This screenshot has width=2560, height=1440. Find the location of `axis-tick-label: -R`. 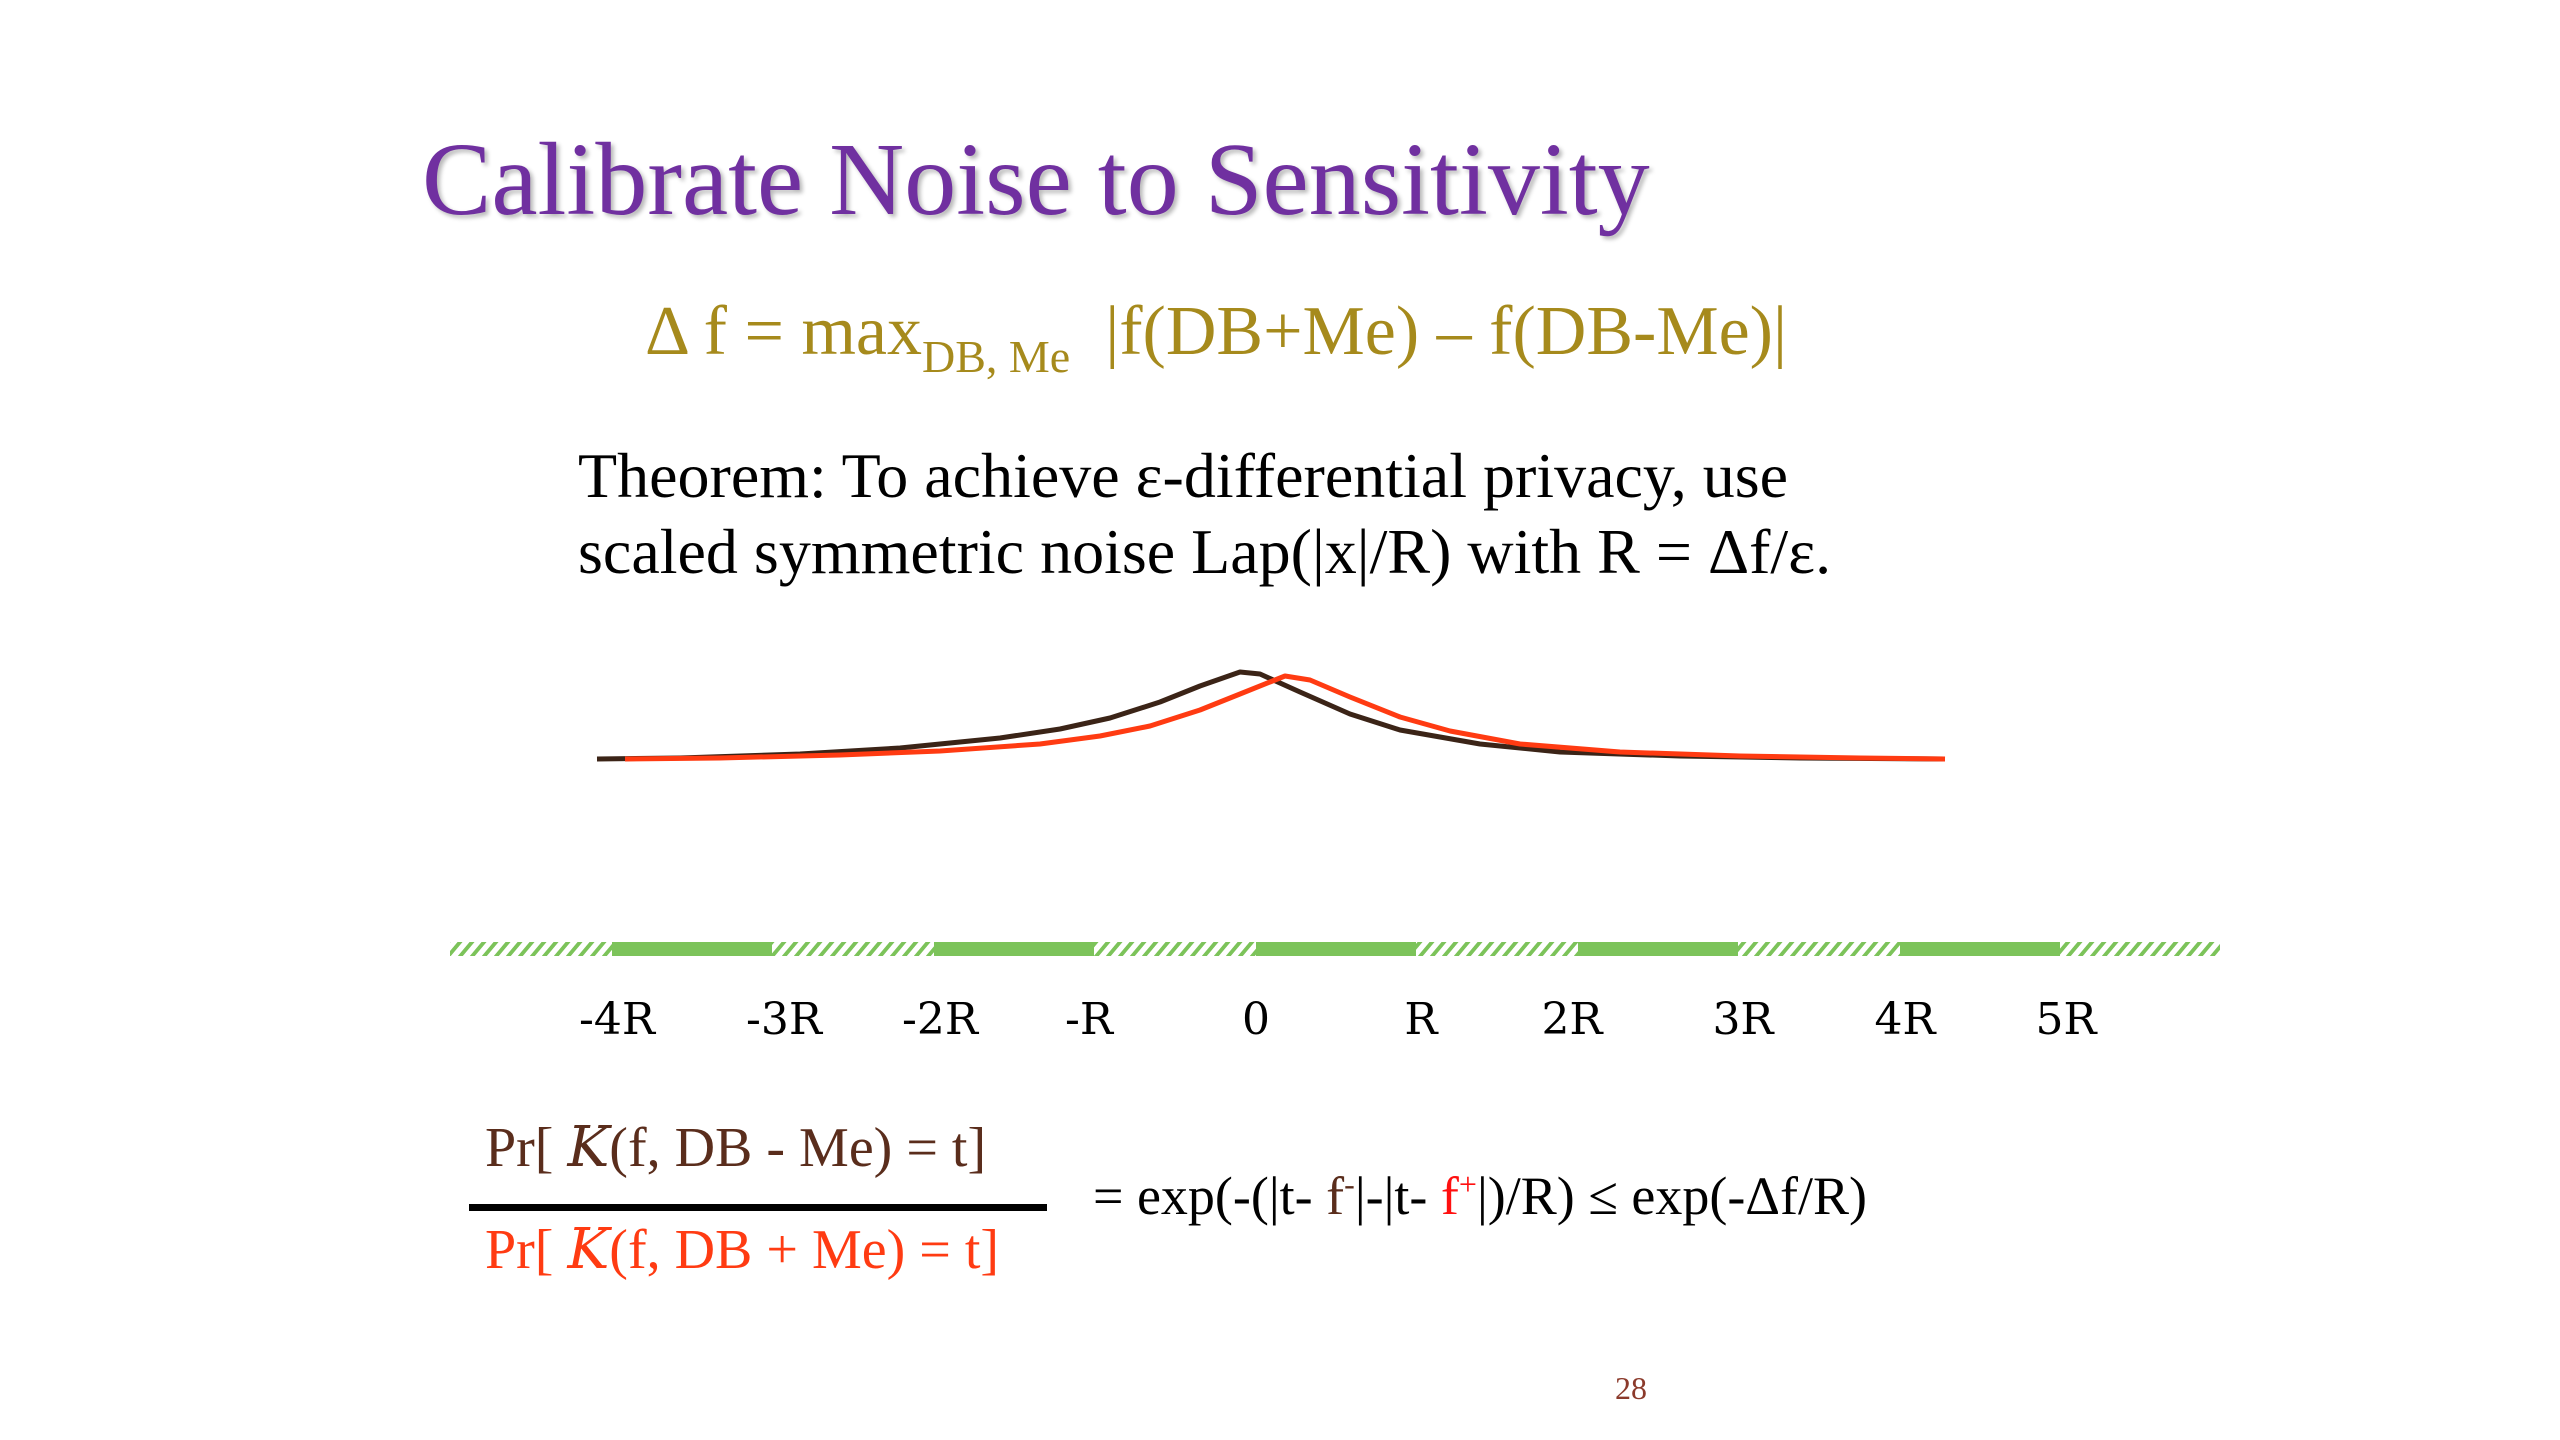

axis-tick-label: -R is located at coordinates (1089, 1019).